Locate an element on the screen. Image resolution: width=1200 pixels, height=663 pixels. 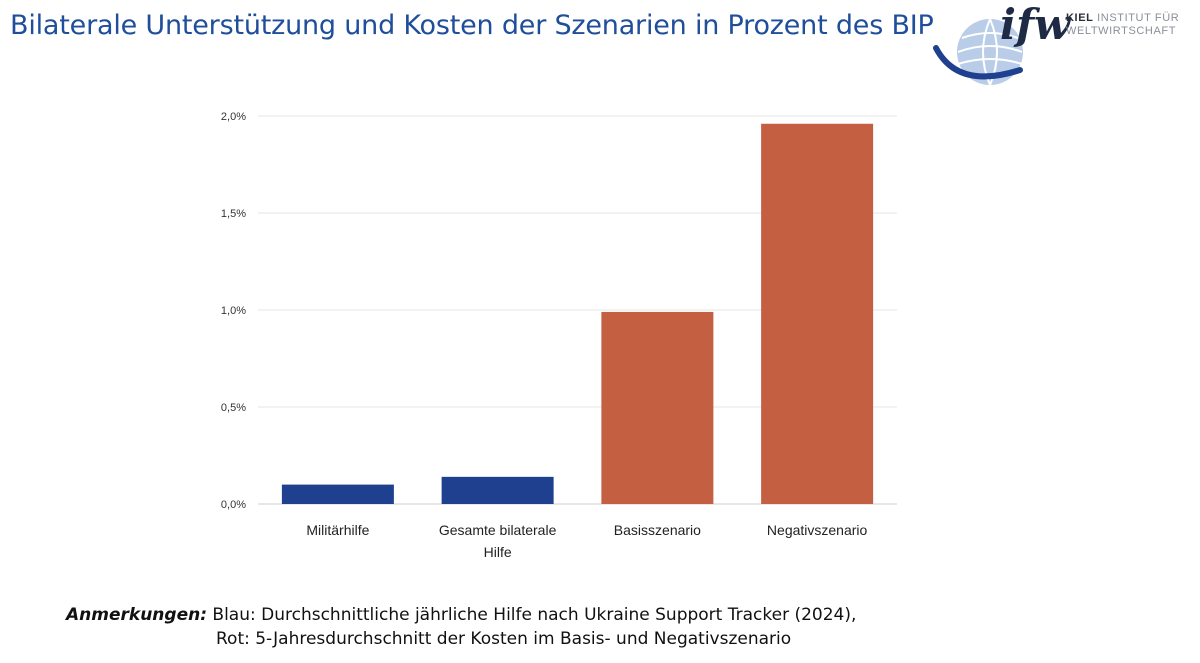
ifw-globe-logo-icon is located at coordinates (978, 52).